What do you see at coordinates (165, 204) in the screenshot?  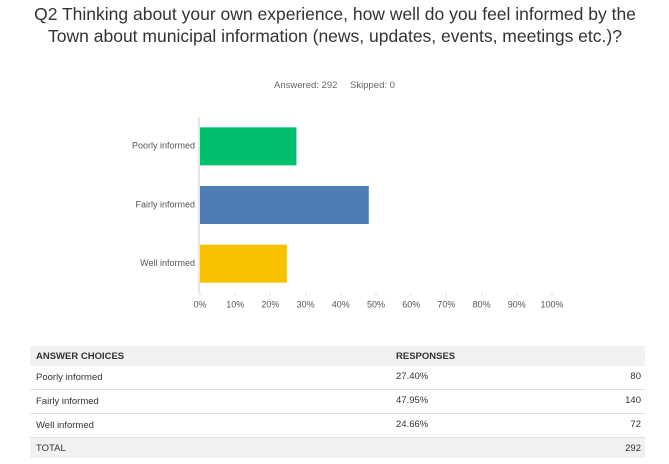 I see `y-tick-label: Fairly informed` at bounding box center [165, 204].